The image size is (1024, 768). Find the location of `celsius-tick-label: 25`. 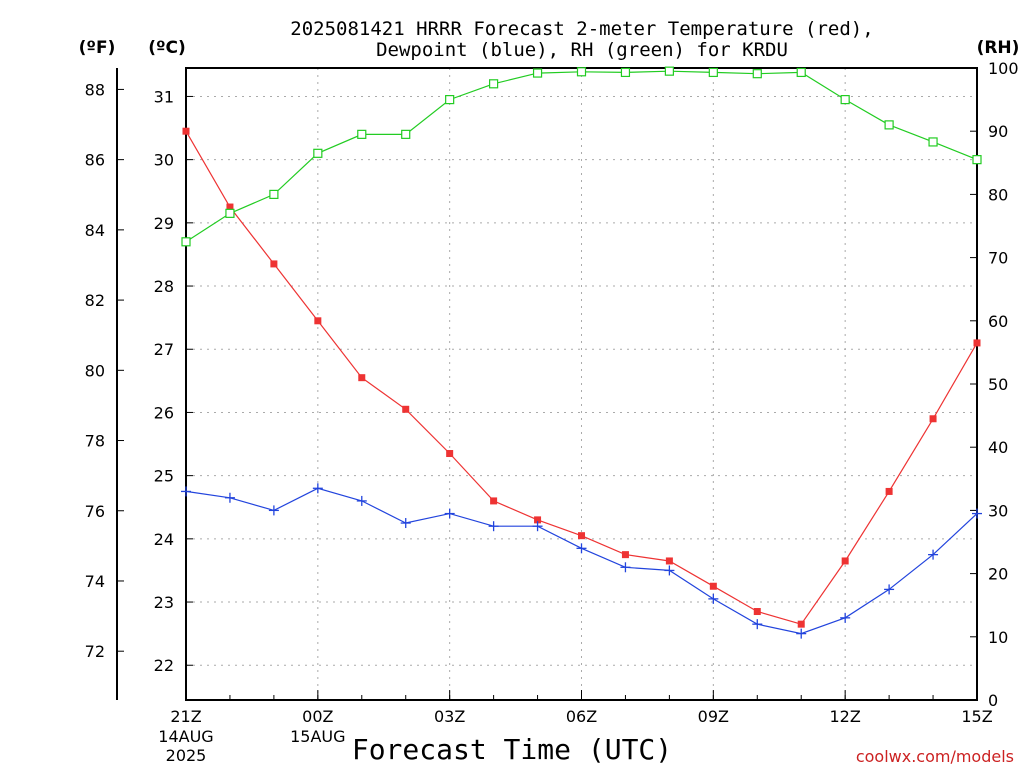

celsius-tick-label: 25 is located at coordinates (164, 476).